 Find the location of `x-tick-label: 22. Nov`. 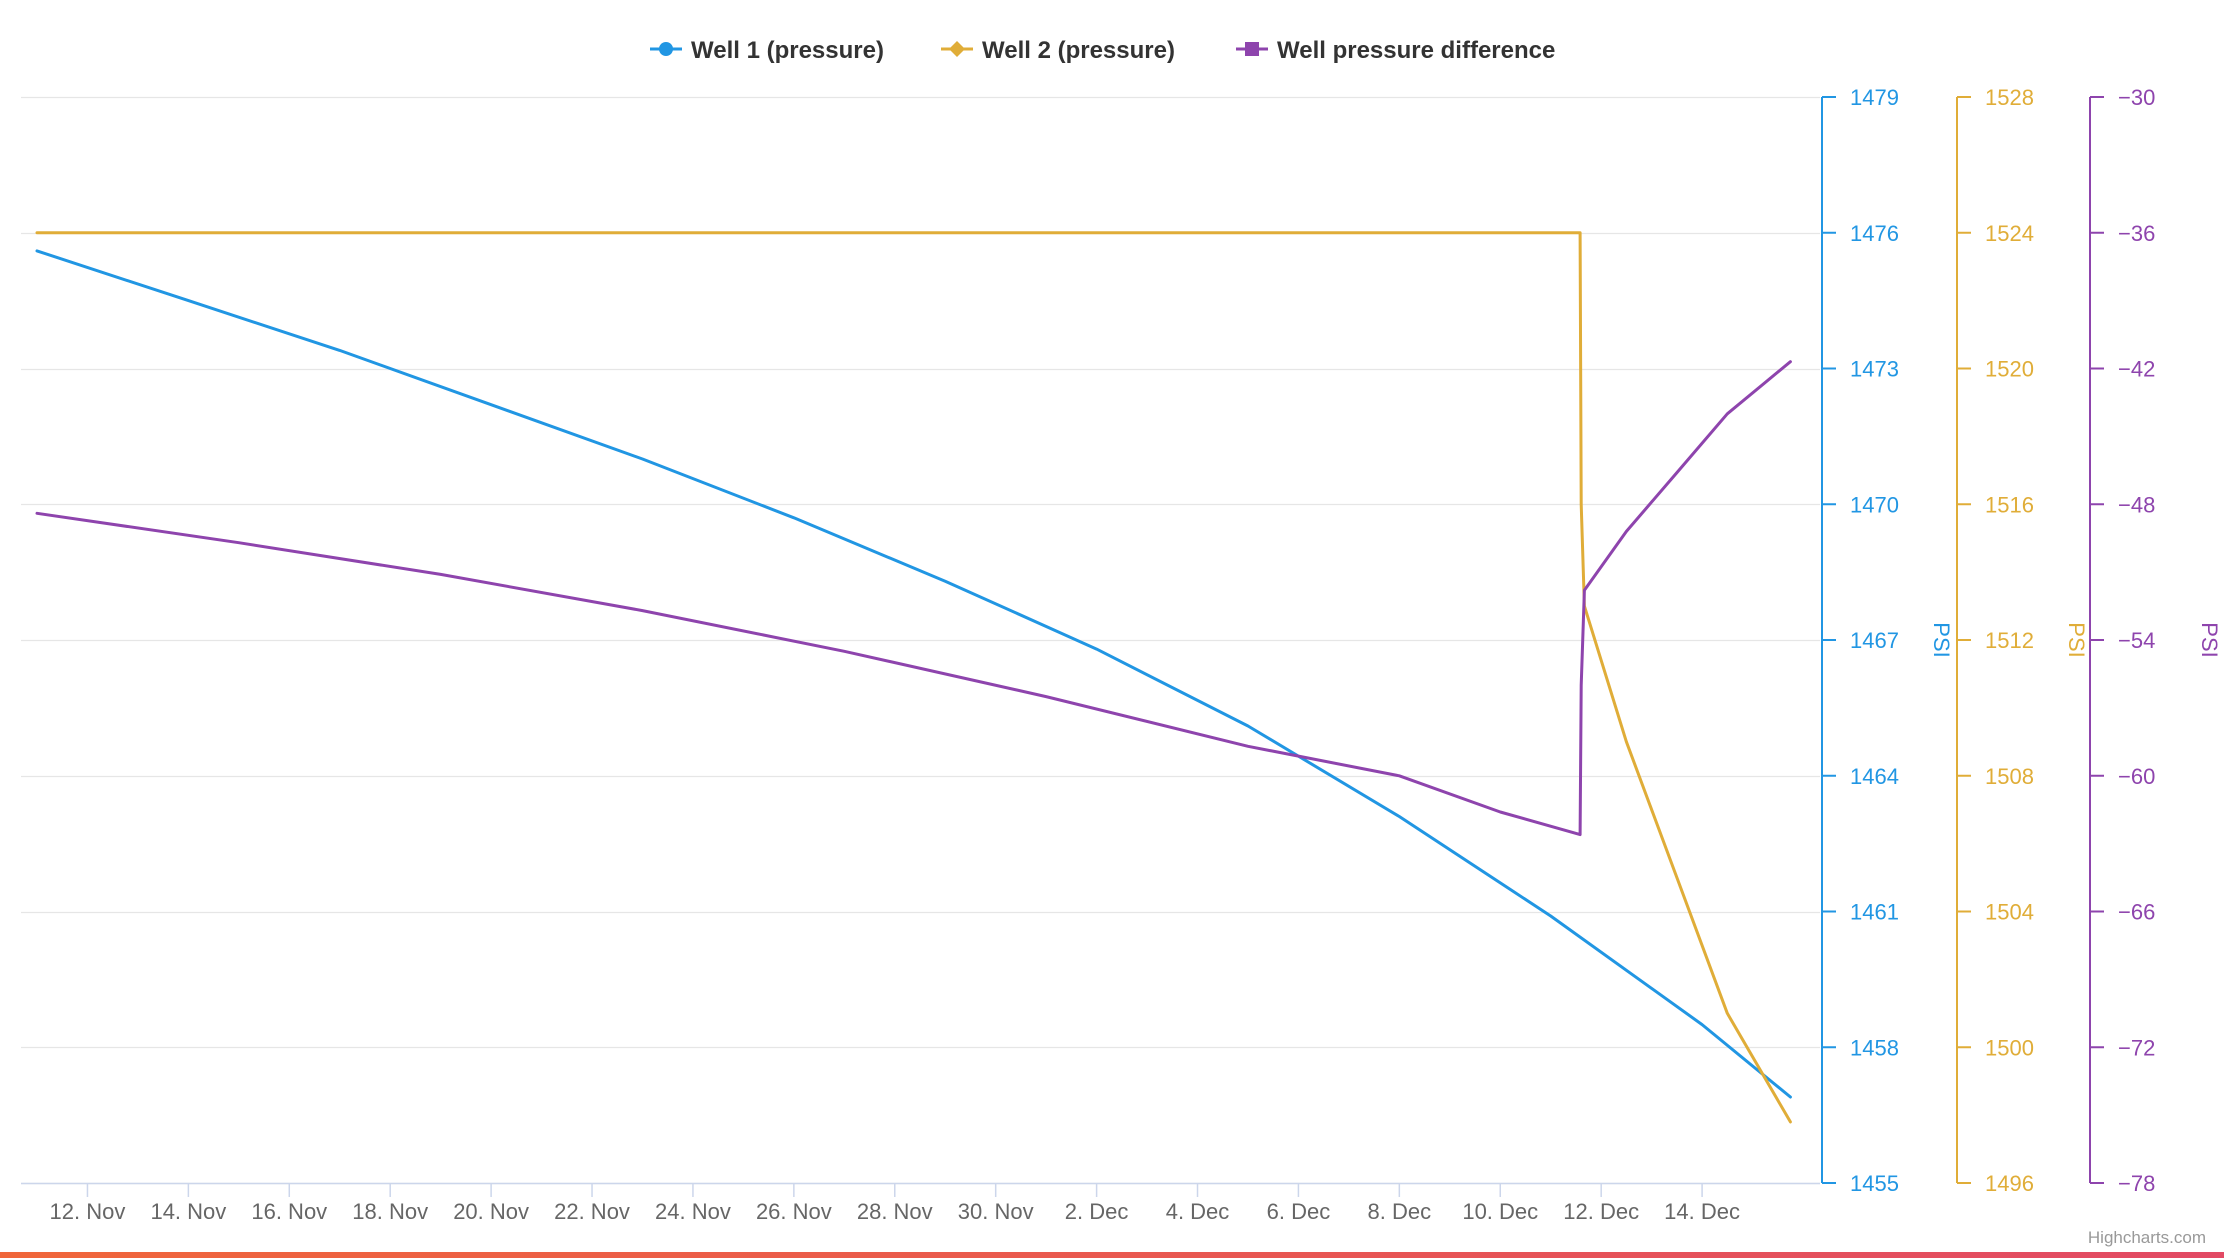

x-tick-label: 22. Nov is located at coordinates (592, 1211).